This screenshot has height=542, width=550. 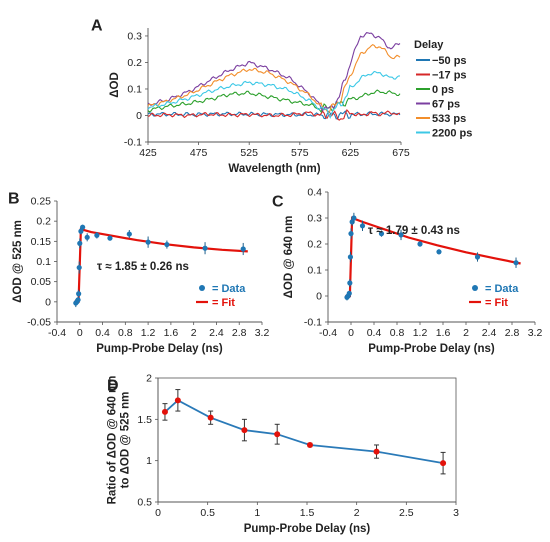 I want to click on legend-label: 2200 ps, so click(x=452, y=134).